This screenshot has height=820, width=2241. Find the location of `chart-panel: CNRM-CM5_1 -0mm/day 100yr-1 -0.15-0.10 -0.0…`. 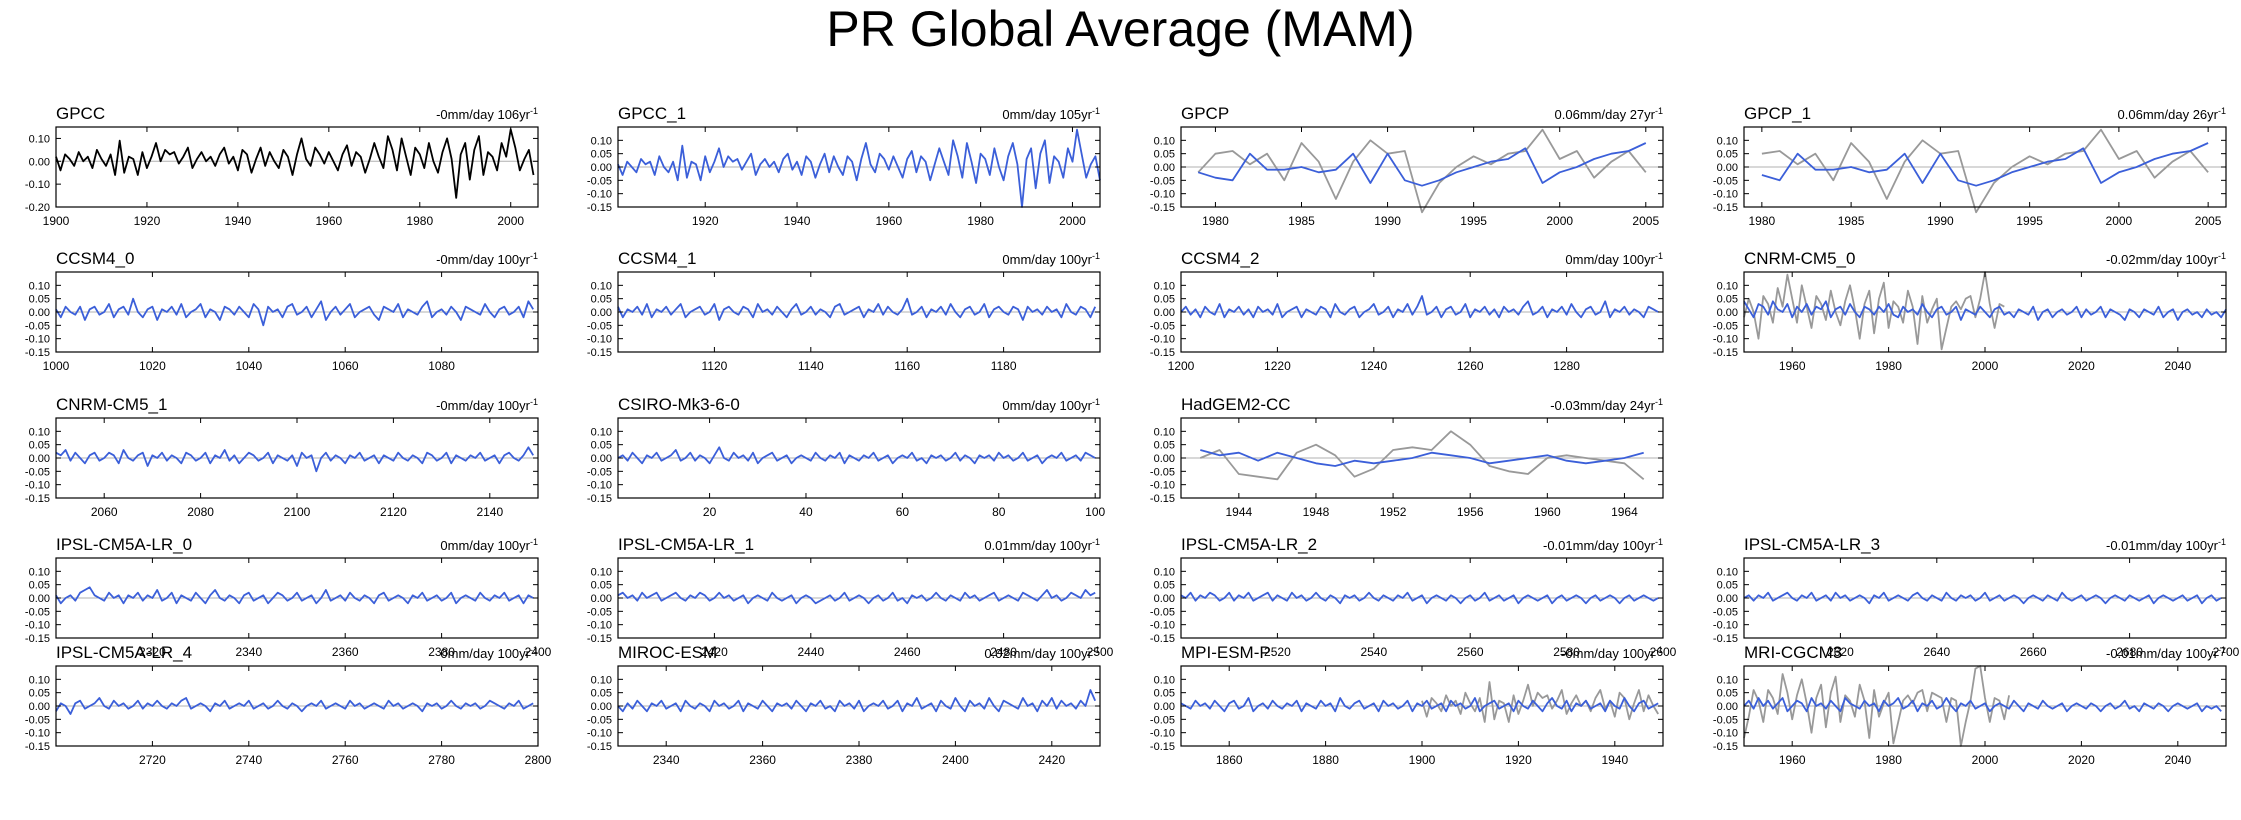

chart-panel: CNRM-CM5_1 -0mm/day 100yr-1 -0.15-0.10 -0.0… is located at coordinates (282, 457).